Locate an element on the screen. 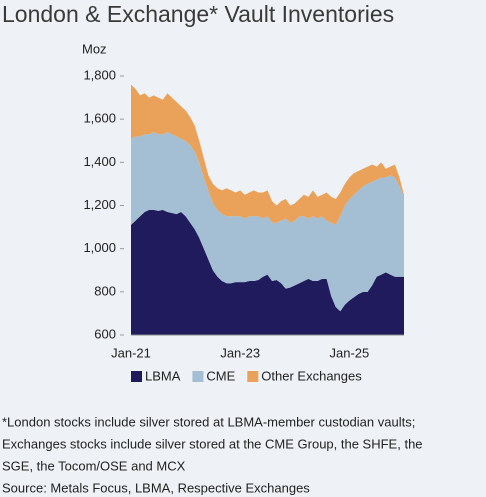 This screenshot has width=486, height=497. legend-label: CME is located at coordinates (220, 375).